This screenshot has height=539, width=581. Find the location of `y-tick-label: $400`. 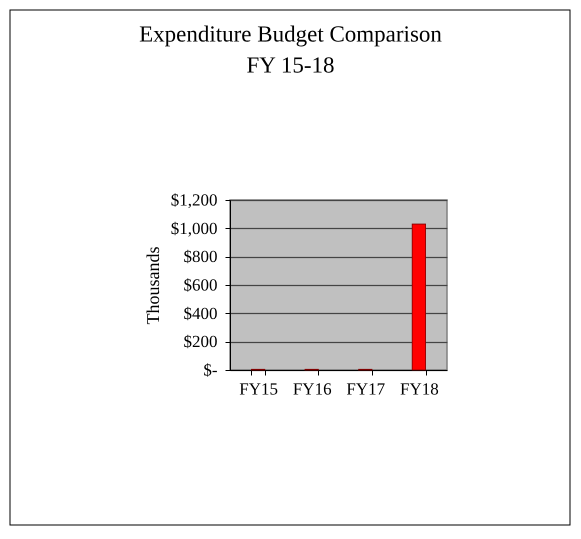

y-tick-label: $400 is located at coordinates (201, 313).